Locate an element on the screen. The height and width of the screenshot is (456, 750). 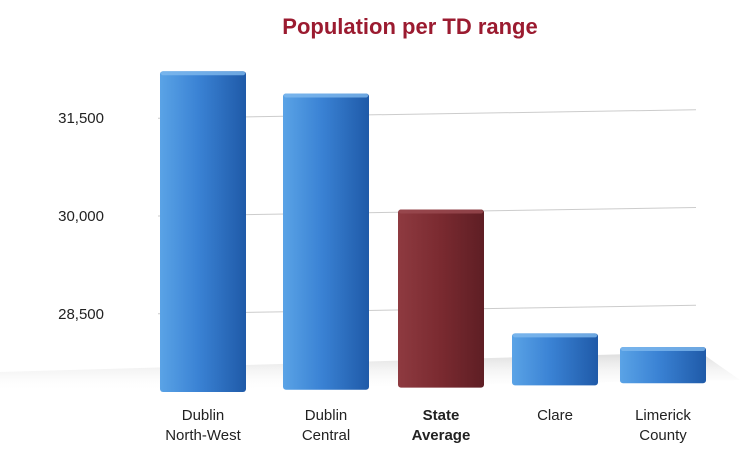
gridline is located at coordinates (427, 114).